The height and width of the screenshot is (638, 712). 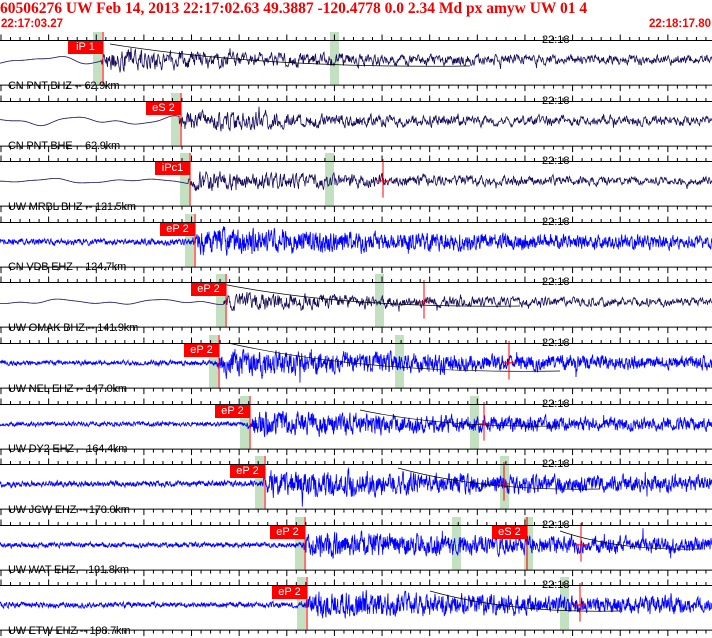 I want to click on channel-label: UW ETW EHZ -- 198.7km, so click(x=69, y=630).